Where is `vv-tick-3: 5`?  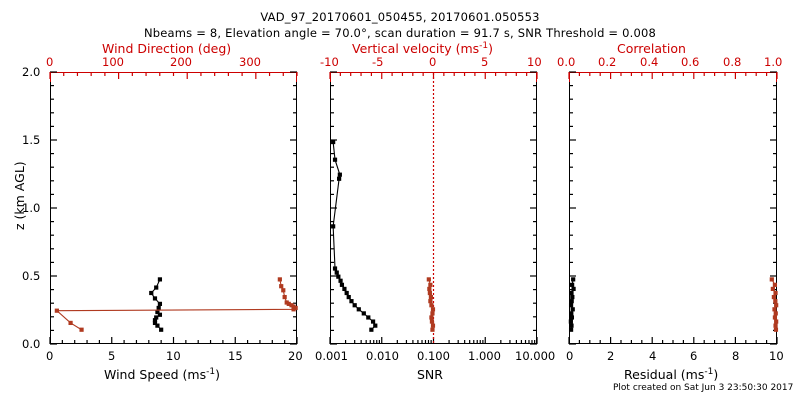
vv-tick-3: 5 is located at coordinates (485, 62).